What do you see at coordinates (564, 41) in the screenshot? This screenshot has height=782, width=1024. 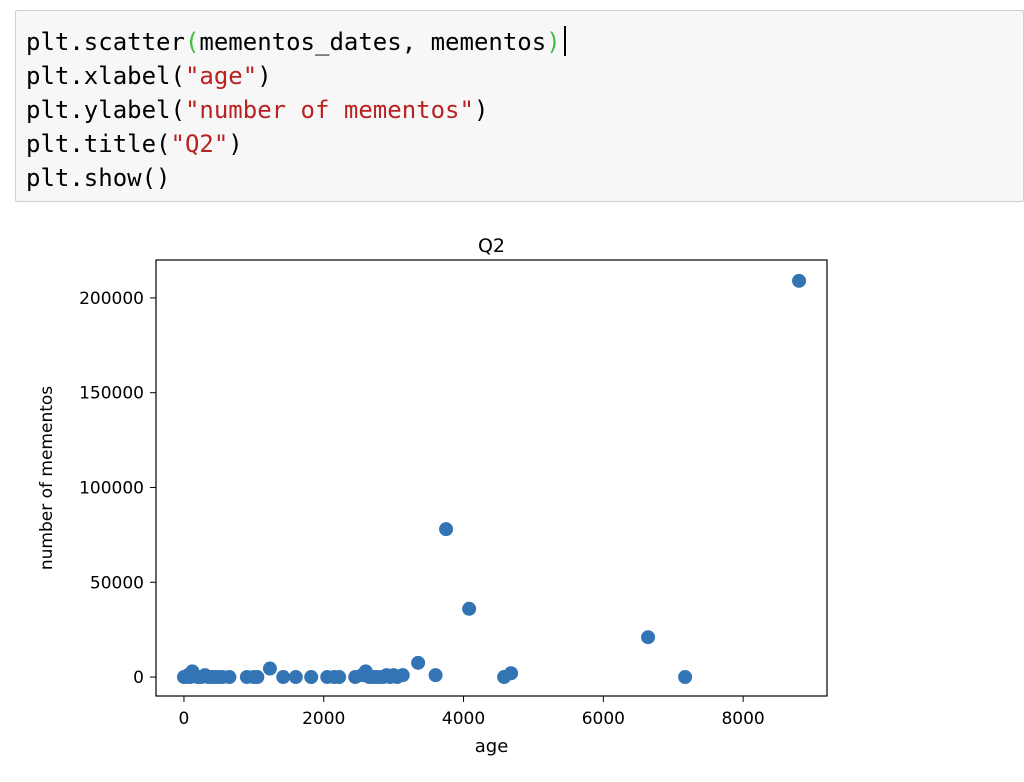 I see `text-cursor` at bounding box center [564, 41].